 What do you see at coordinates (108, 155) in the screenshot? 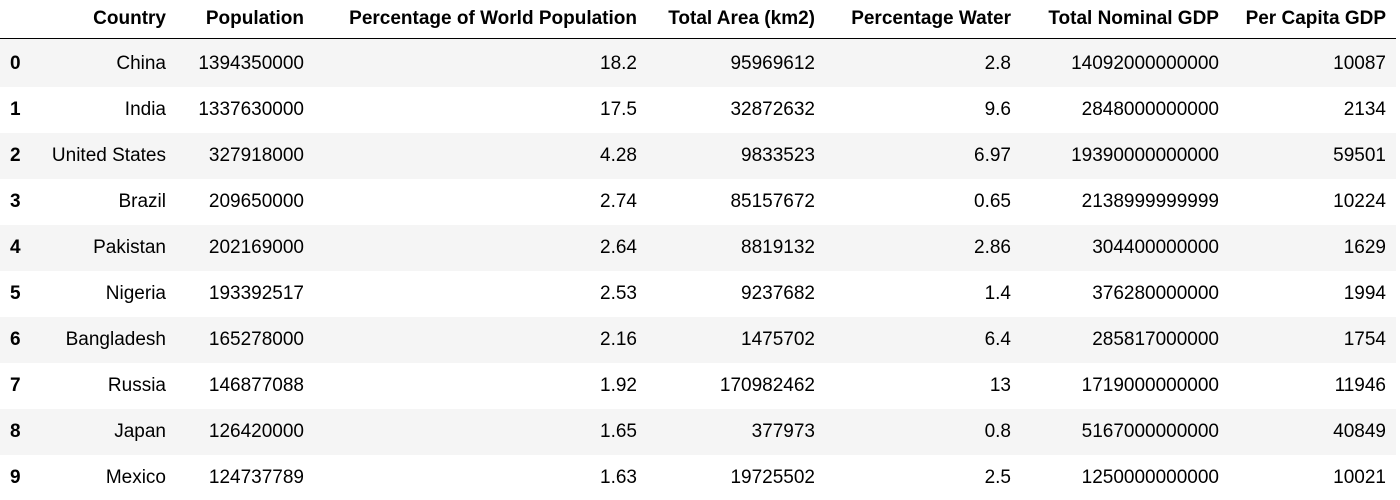
I see `cell-country: United States` at bounding box center [108, 155].